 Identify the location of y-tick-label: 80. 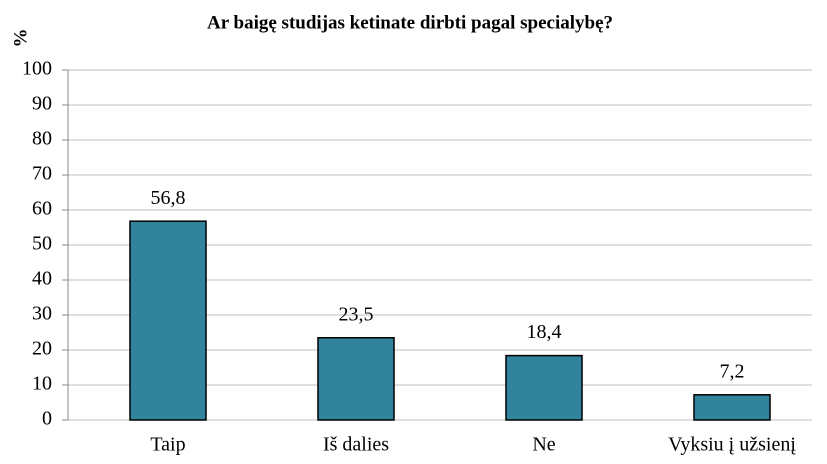
(42, 139).